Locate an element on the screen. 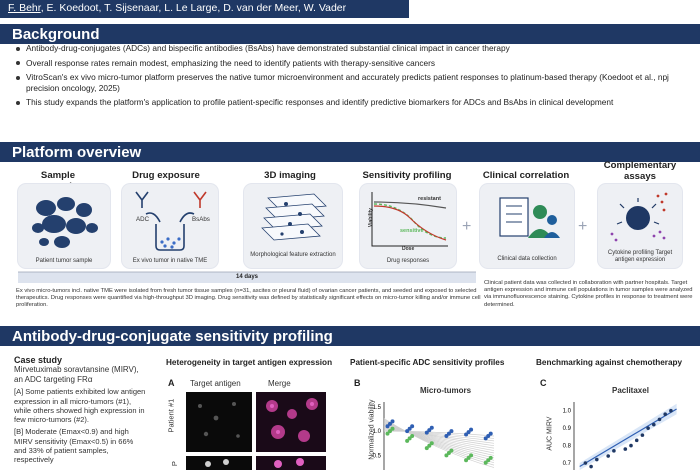  panel-c-letter: C is located at coordinates (543, 383).